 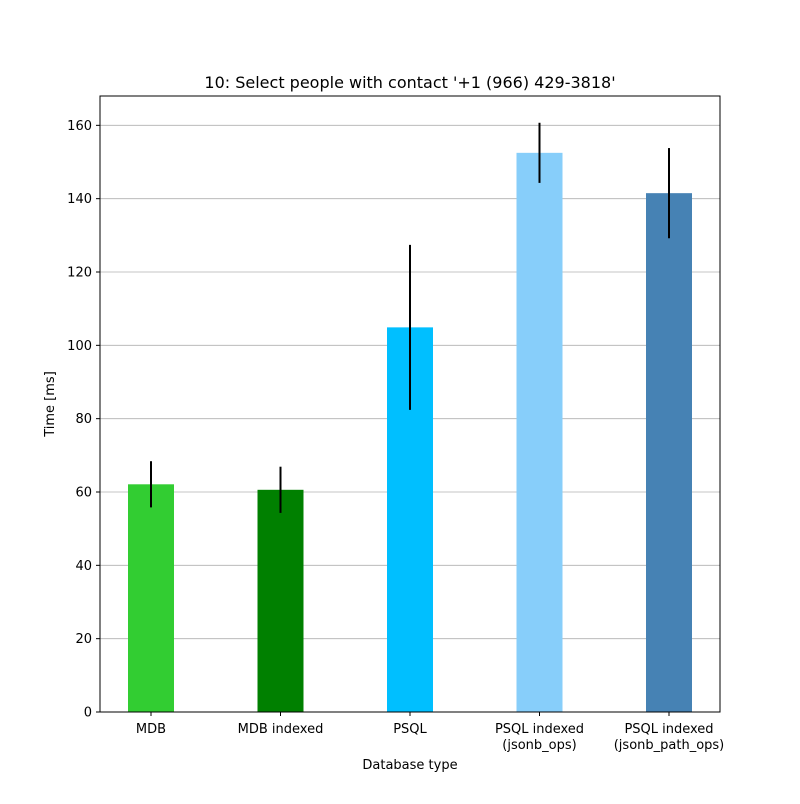 What do you see at coordinates (79, 346) in the screenshot?
I see `y-tick-label: 100` at bounding box center [79, 346].